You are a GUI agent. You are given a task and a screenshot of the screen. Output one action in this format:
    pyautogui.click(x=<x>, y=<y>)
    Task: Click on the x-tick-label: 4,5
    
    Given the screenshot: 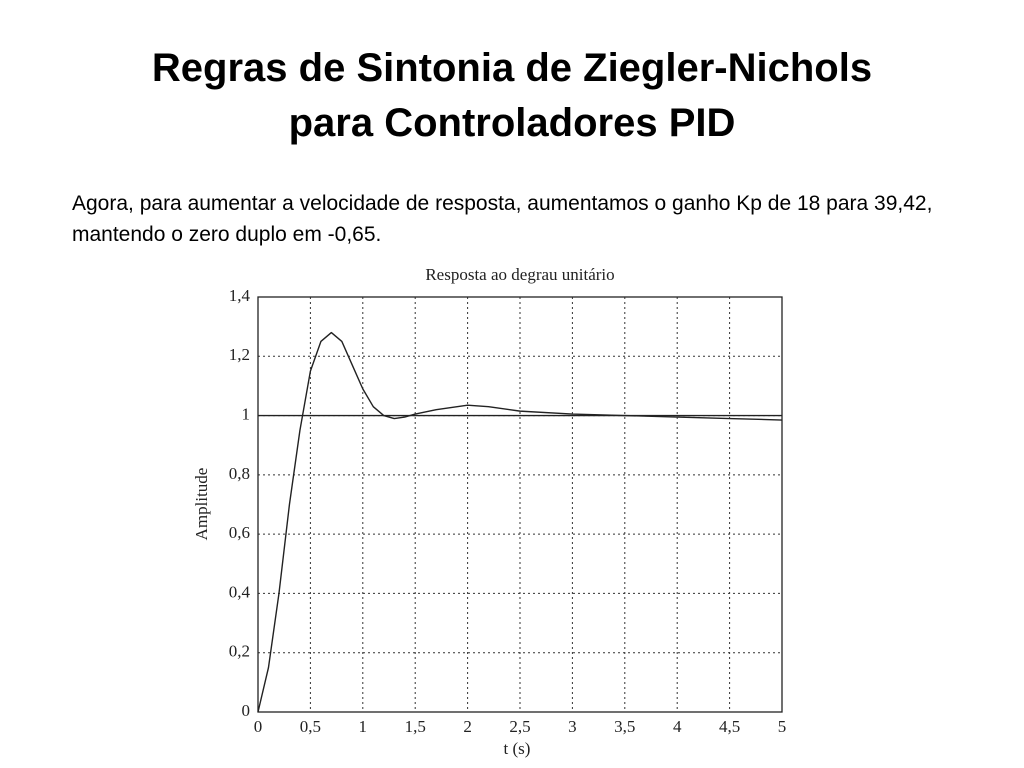 What is the action you would take?
    pyautogui.click(x=729, y=726)
    